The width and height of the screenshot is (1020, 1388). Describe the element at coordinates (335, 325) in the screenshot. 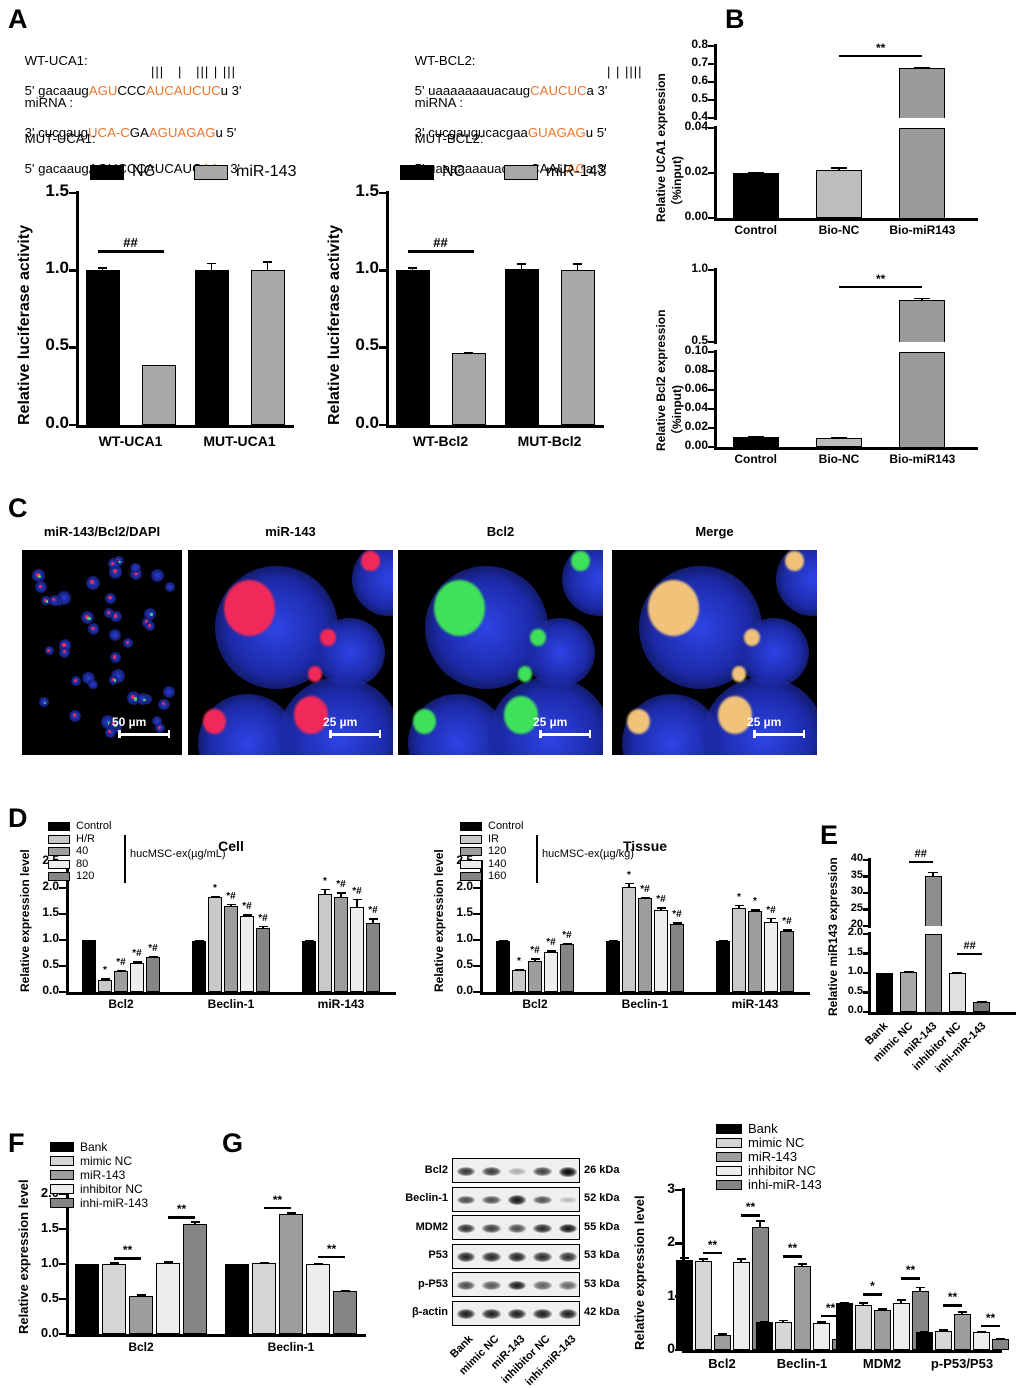

I see `y-axis-label: Relative luciferase activity` at that location.